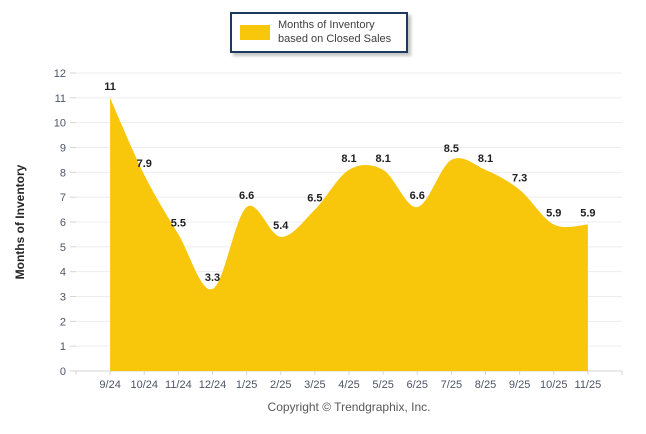 The image size is (646, 434). Describe the element at coordinates (178, 223) in the screenshot. I see `data-label: 5.5` at that location.